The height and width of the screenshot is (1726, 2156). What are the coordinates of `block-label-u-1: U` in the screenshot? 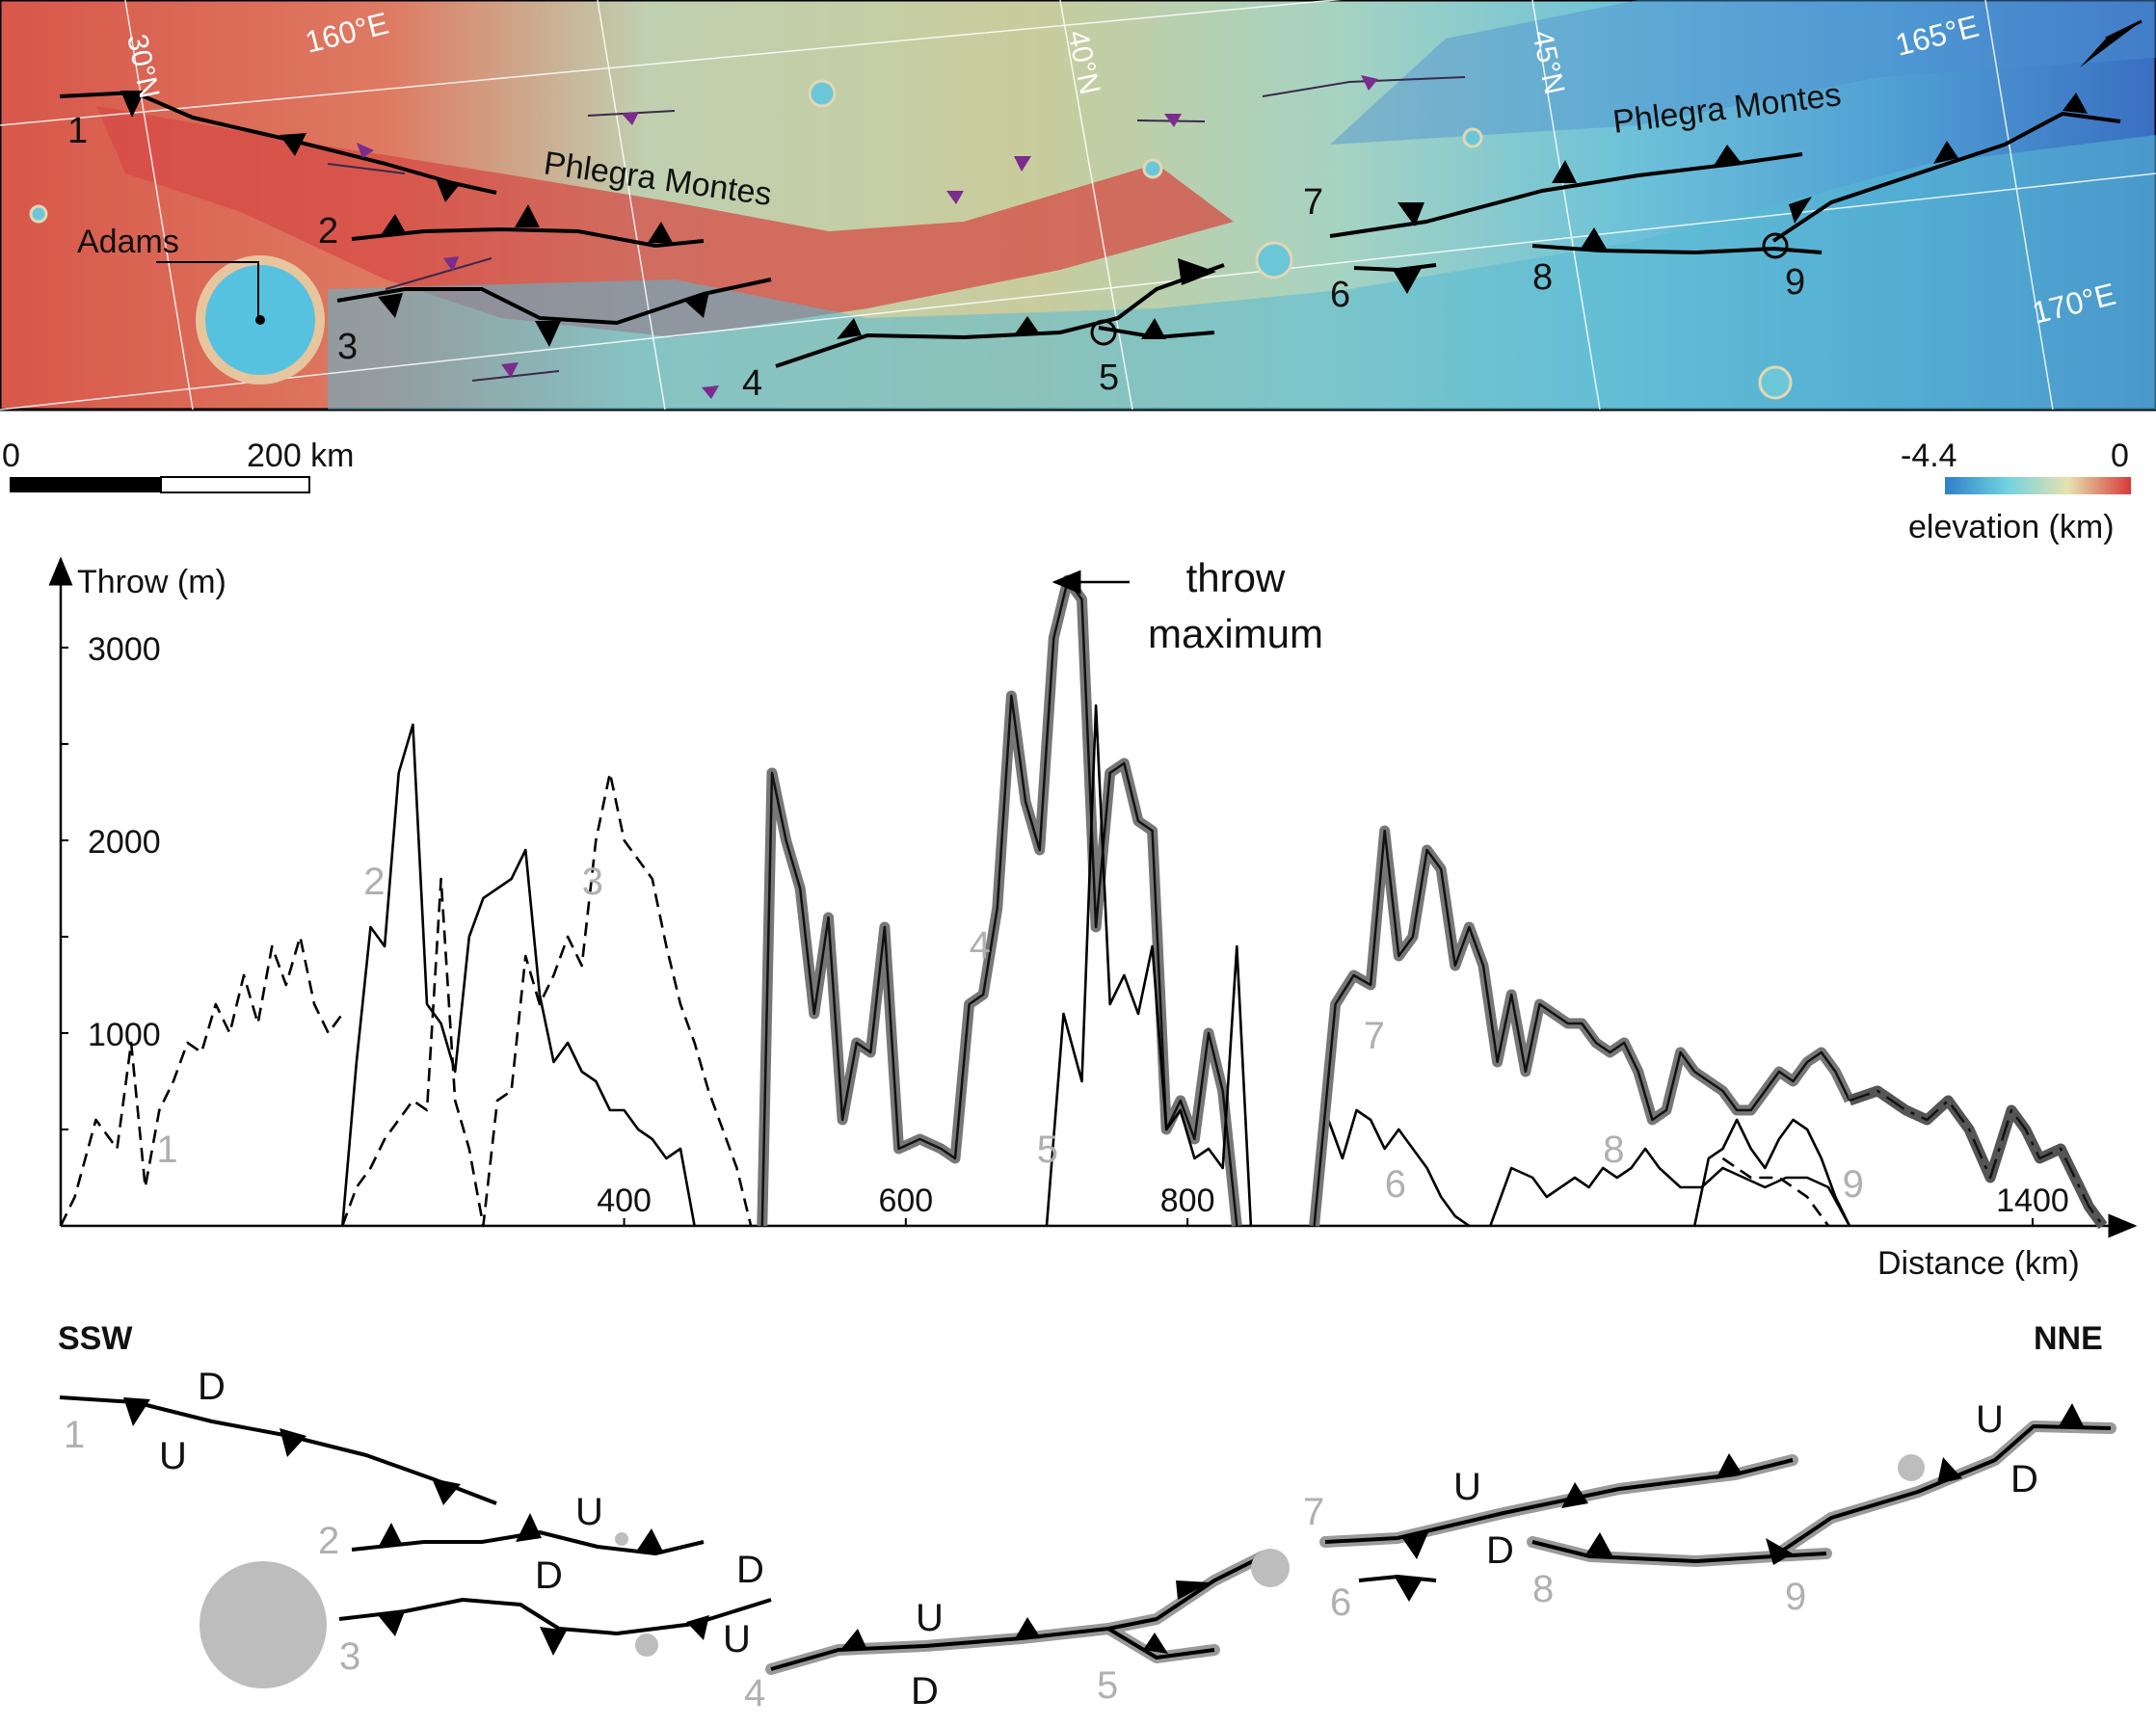 It's located at (173, 1456).